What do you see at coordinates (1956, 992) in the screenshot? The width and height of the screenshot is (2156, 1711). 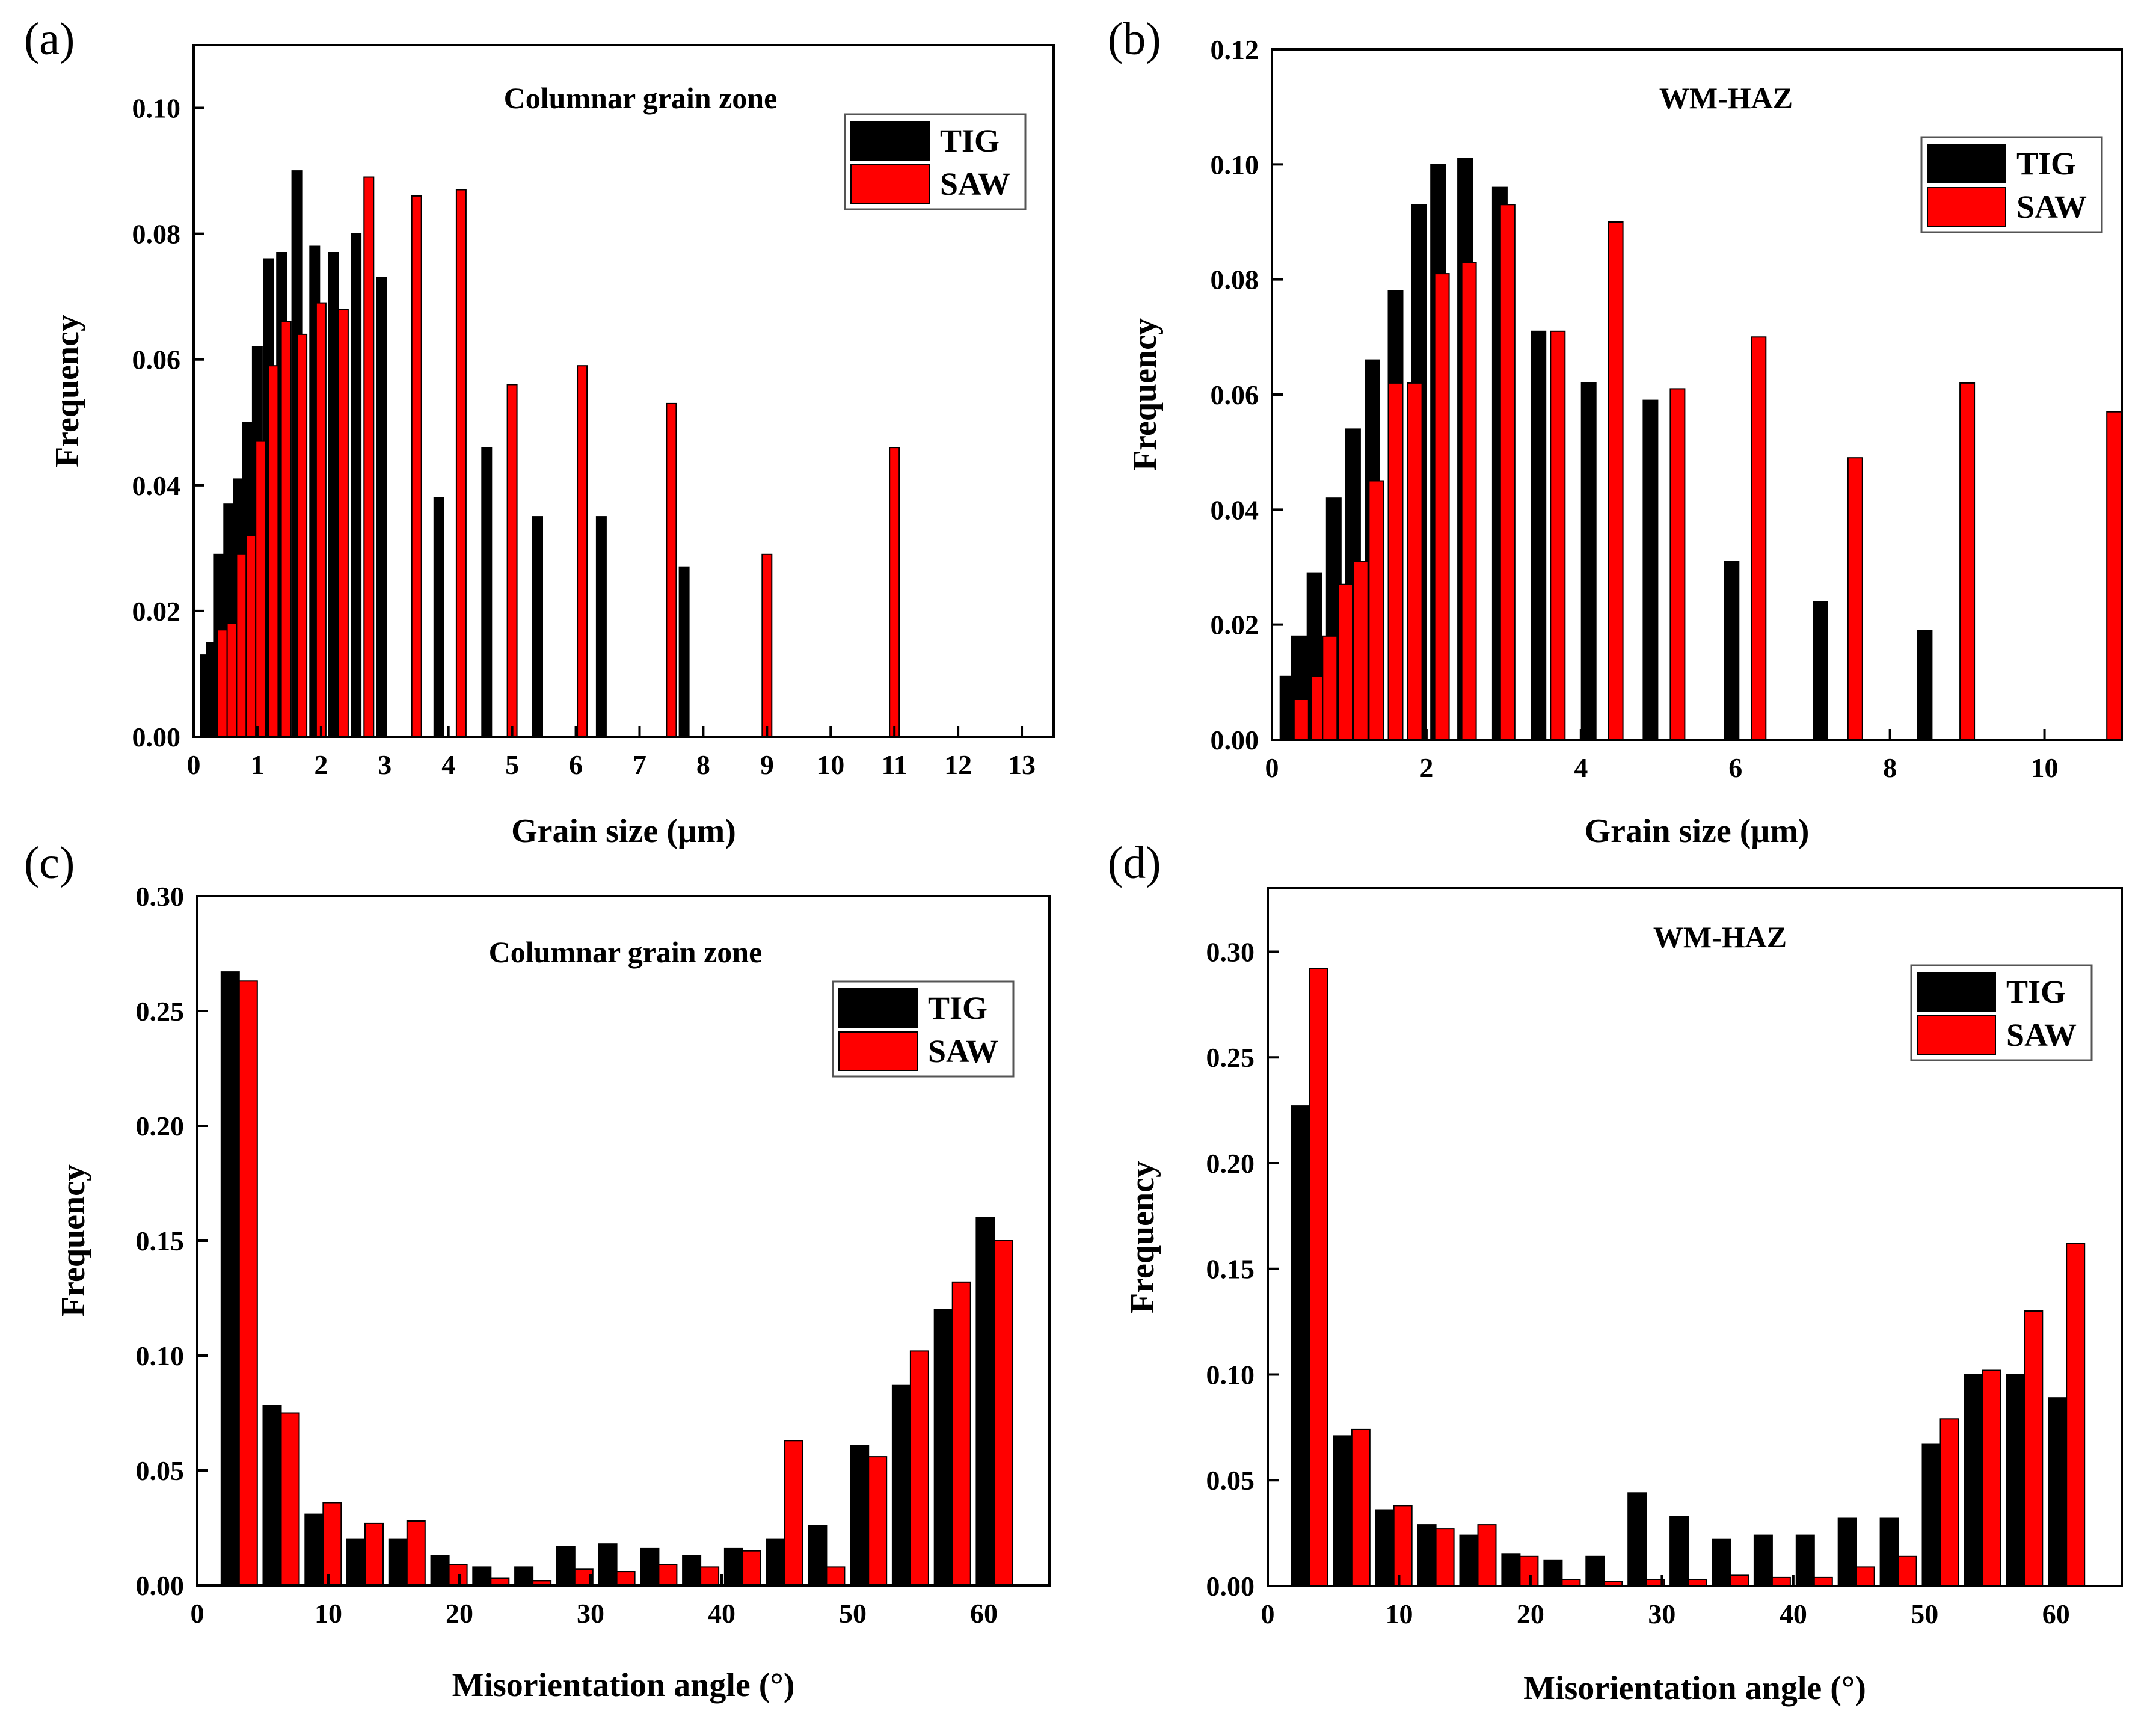 I see `legend-swatch-tig` at bounding box center [1956, 992].